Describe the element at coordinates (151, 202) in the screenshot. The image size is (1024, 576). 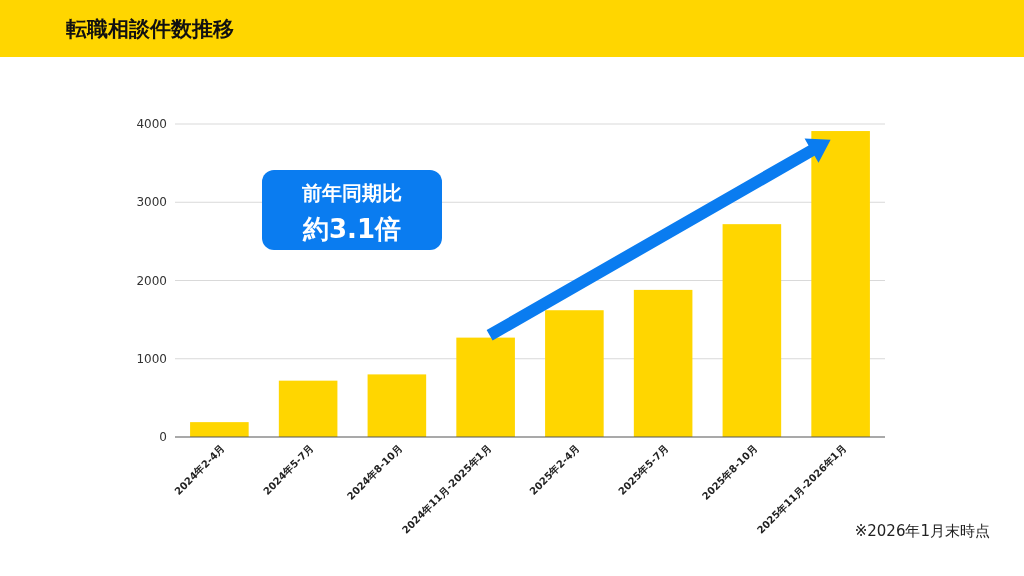
I see `y-tick-label: 3000` at that location.